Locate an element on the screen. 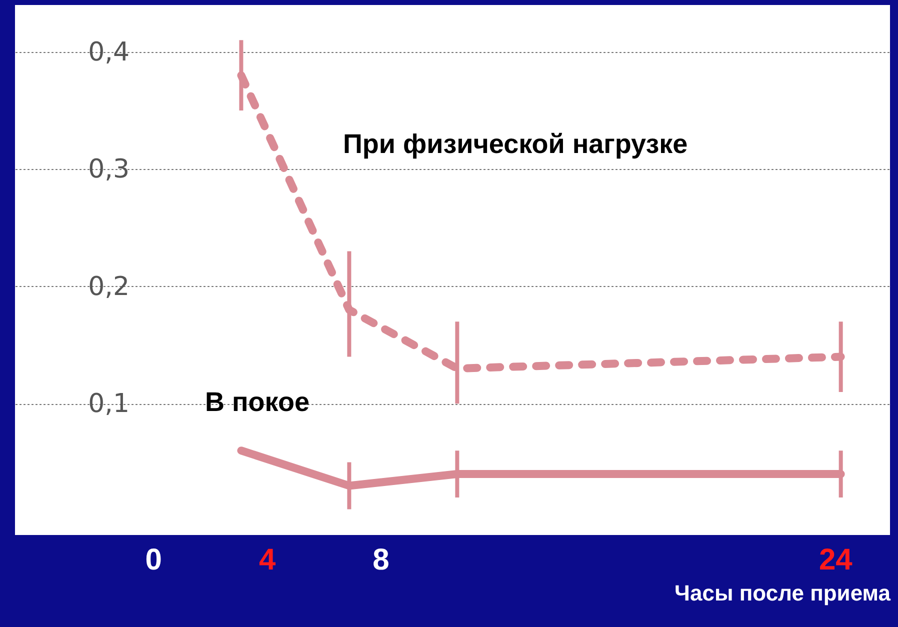 This screenshot has height=627, width=898. y-tick-label: 0,1 is located at coordinates (109, 404).